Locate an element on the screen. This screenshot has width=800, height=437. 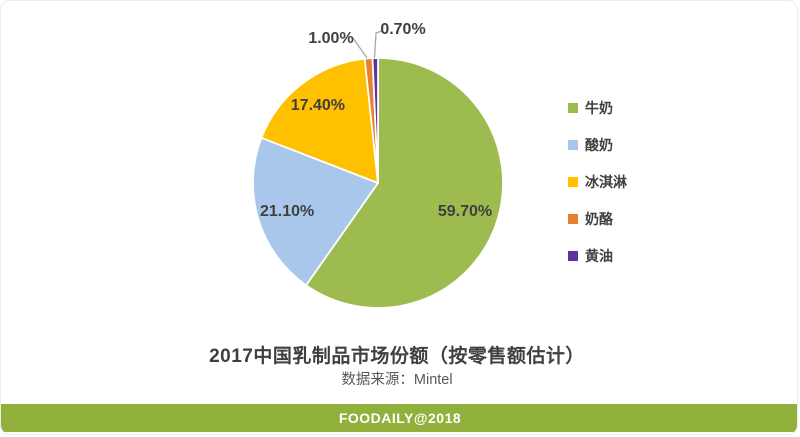
slice-value-label-ice-cream: 17.40% is located at coordinates (318, 105).